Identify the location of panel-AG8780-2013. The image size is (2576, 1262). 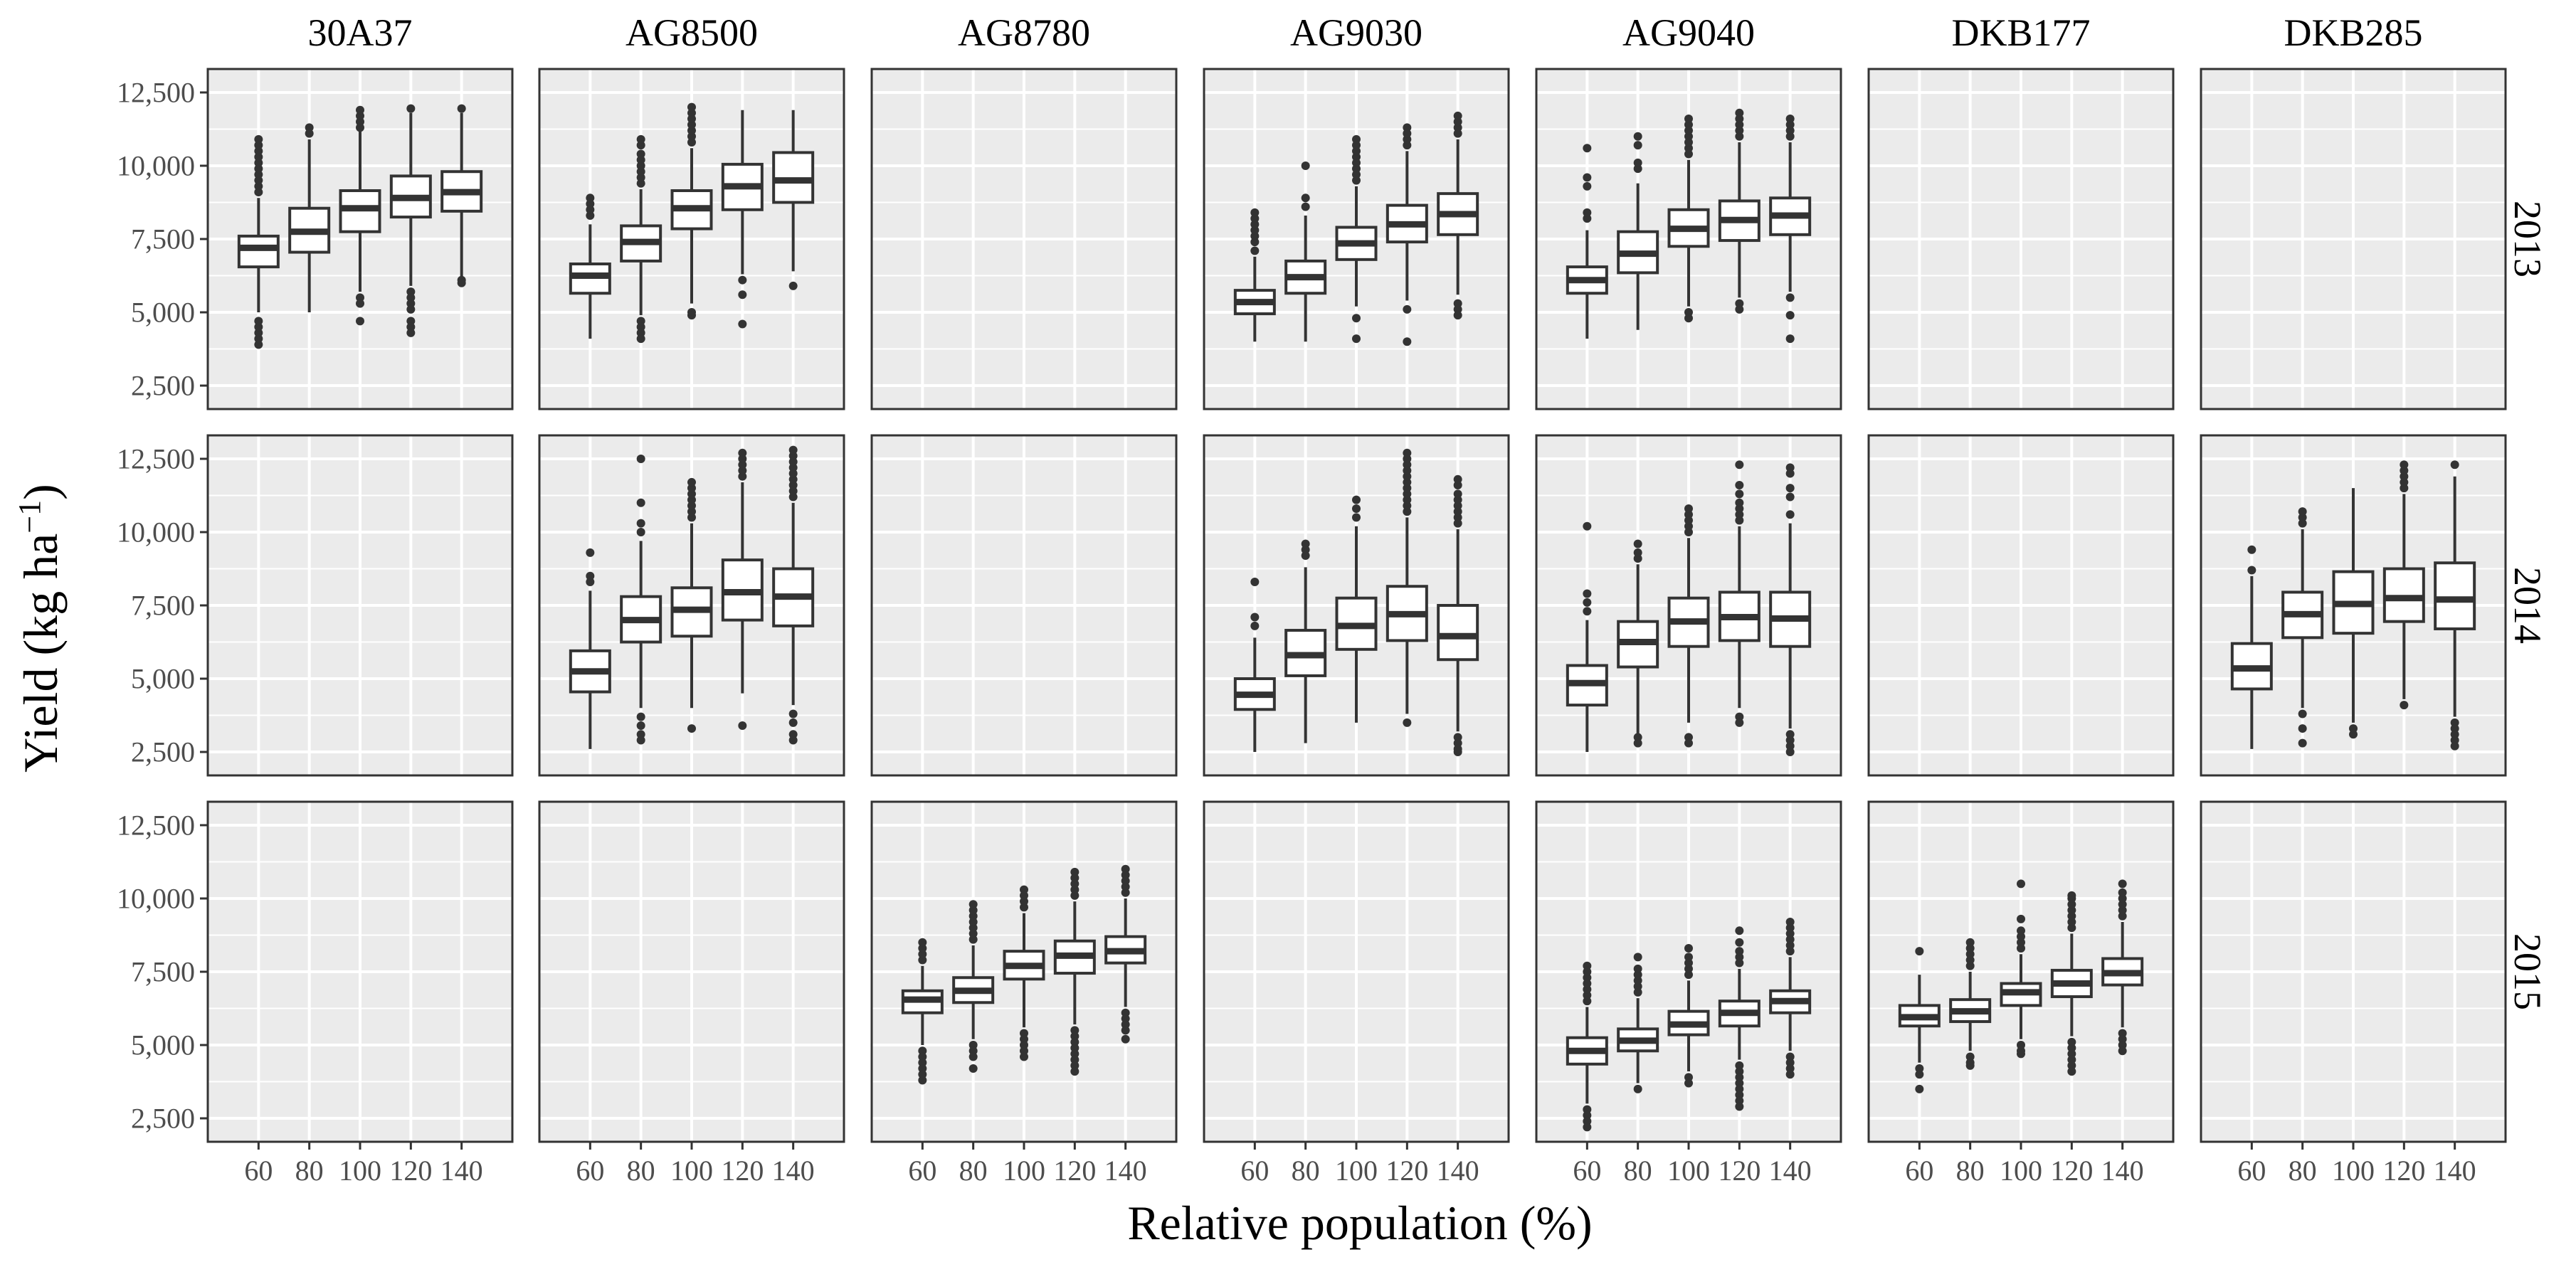
(1024, 239).